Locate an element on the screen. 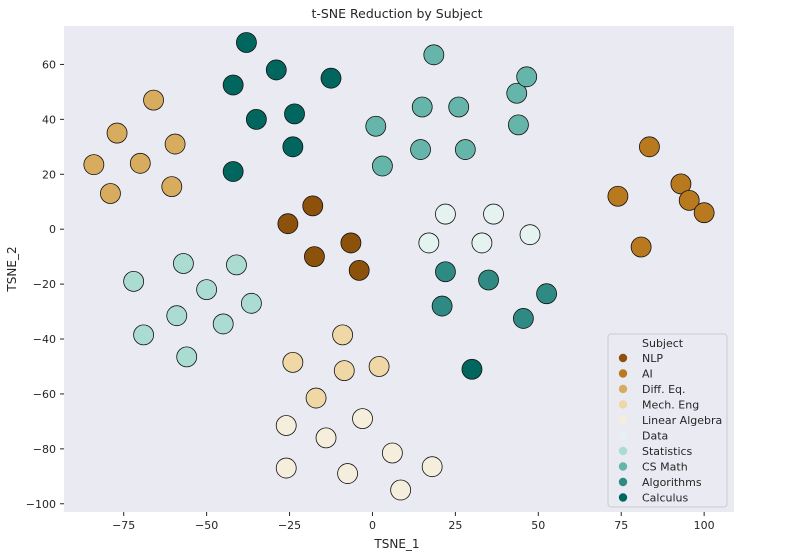 The height and width of the screenshot is (558, 791). legend-entry-label: Diff. Eq. is located at coordinates (664, 389).